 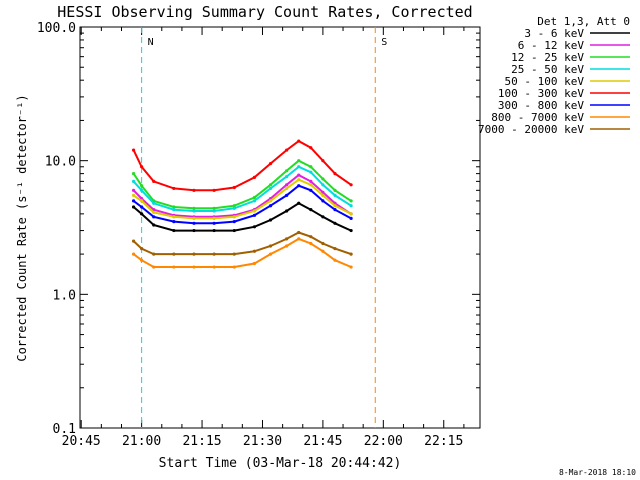 I want to click on x-axis-label: Start Time (03-Mar-18 20:44:42), so click(x=280, y=463).